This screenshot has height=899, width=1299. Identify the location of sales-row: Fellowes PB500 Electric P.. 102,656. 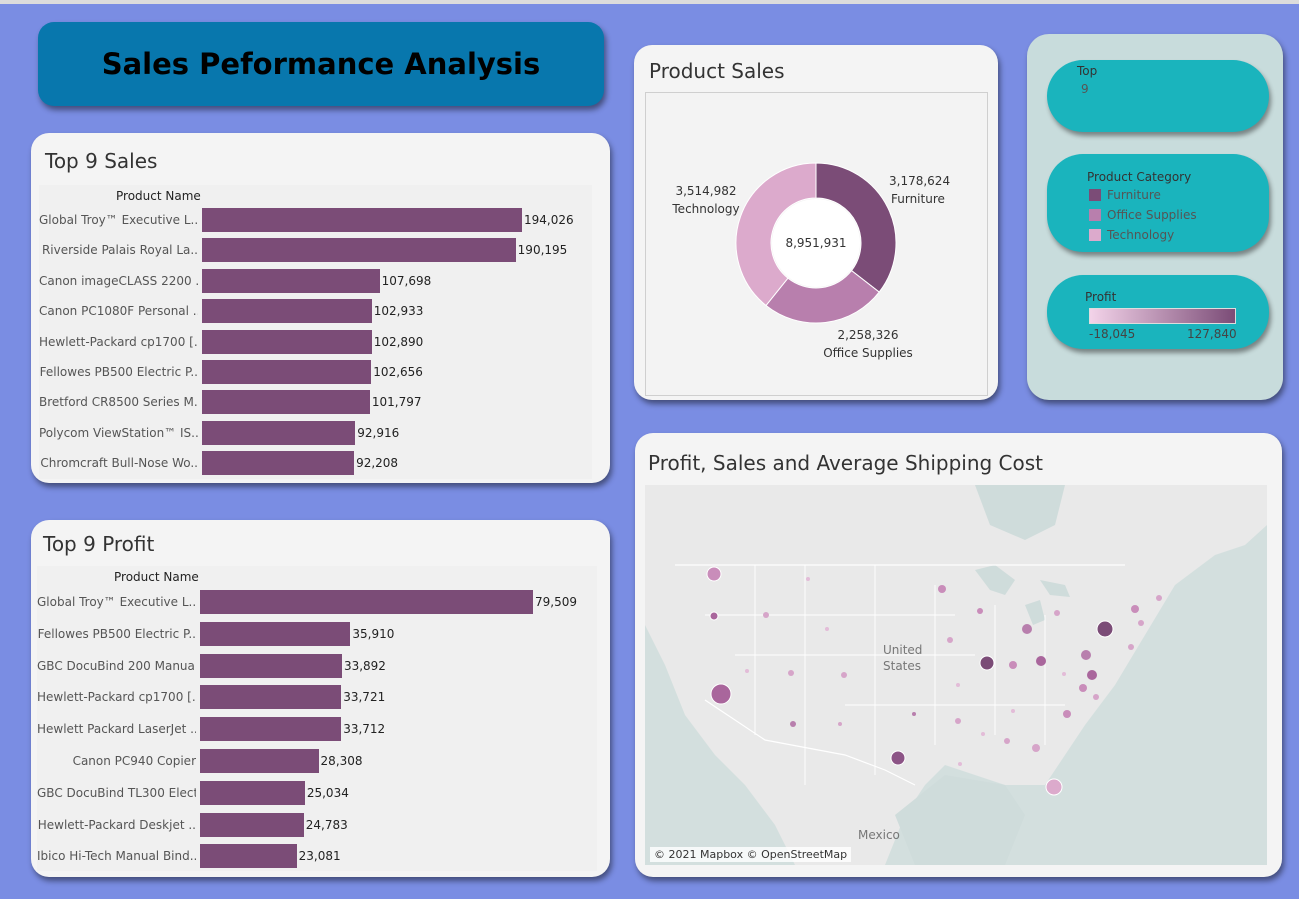
(315, 373).